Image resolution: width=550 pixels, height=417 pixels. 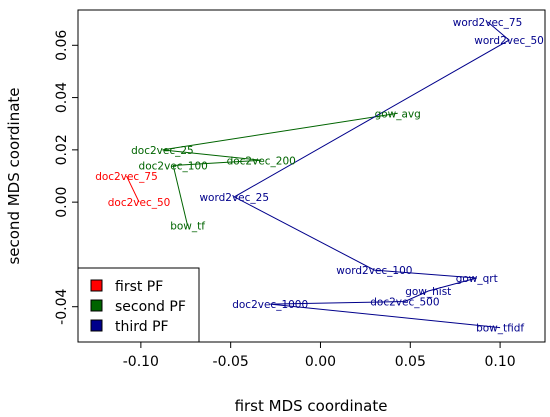 I want to click on x-tick-label: -0.05, so click(x=231, y=362).